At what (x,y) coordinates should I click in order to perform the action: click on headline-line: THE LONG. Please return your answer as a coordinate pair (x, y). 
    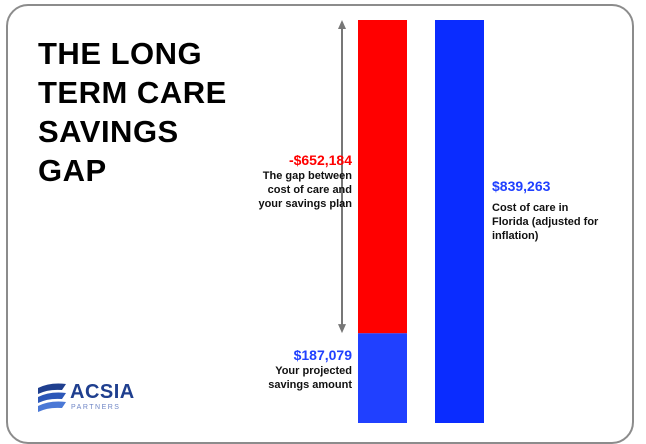
    Looking at the image, I should click on (120, 53).